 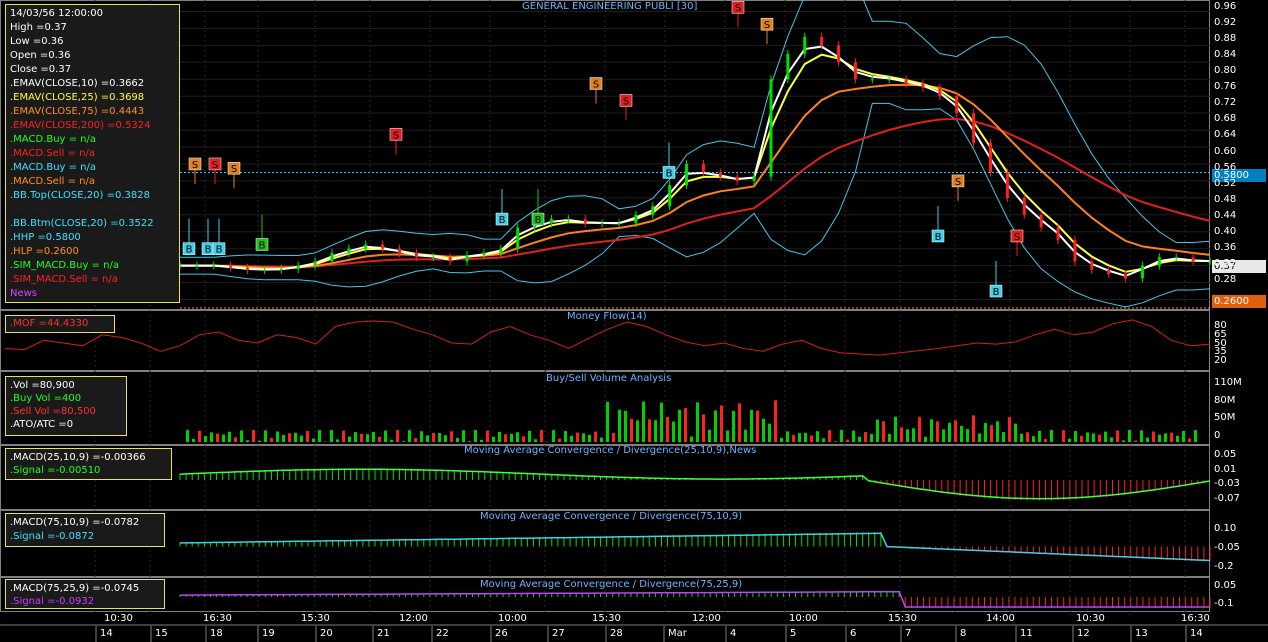 What do you see at coordinates (501, 633) in the screenshot?
I see `date-axis-label: 26` at bounding box center [501, 633].